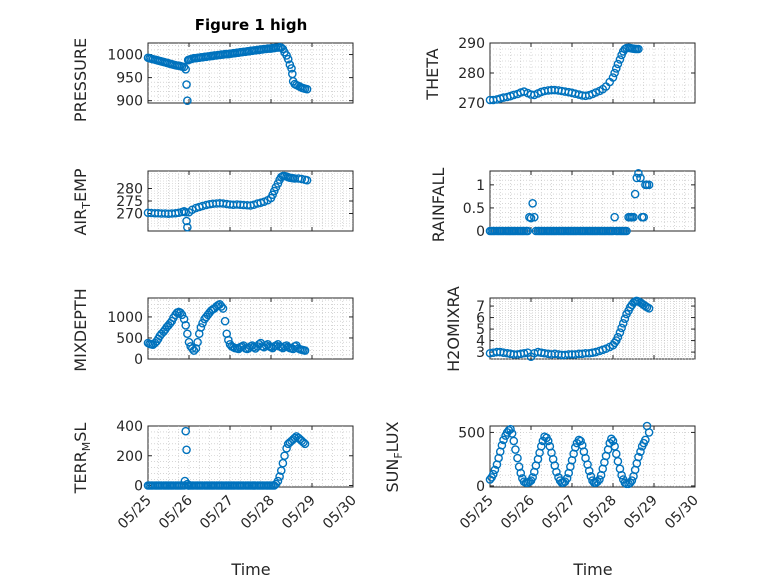 The image size is (778, 583). What do you see at coordinates (480, 330) in the screenshot?
I see `y-tick-label: 5` at bounding box center [480, 330].